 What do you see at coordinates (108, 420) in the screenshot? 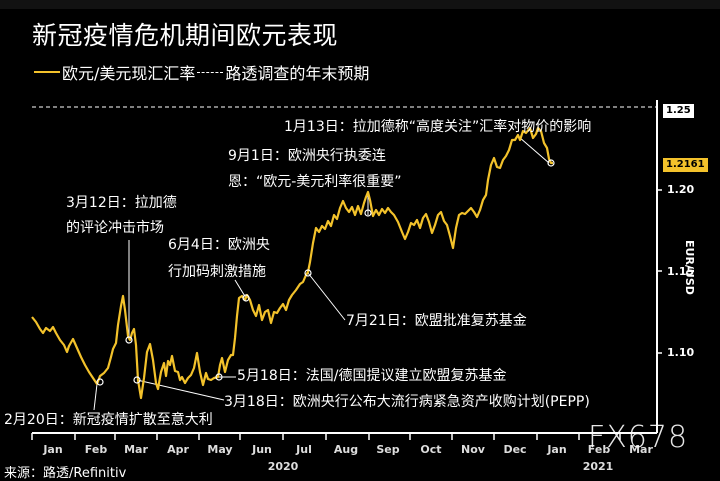
I see `annotation-feb20: 2月20日：新冠疫情扩散至意大利` at bounding box center [108, 420].